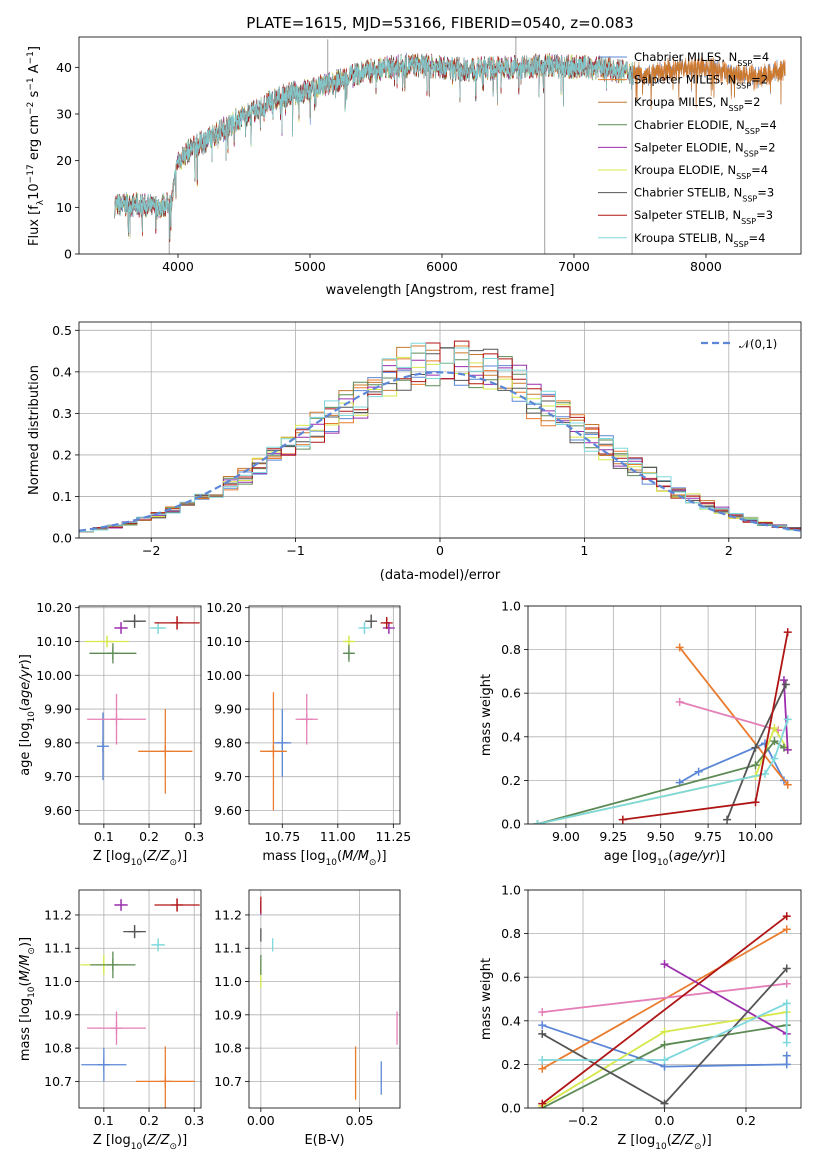  What do you see at coordinates (324, 1140) in the screenshot?
I see `x-axis-label: E(B-V)` at bounding box center [324, 1140].